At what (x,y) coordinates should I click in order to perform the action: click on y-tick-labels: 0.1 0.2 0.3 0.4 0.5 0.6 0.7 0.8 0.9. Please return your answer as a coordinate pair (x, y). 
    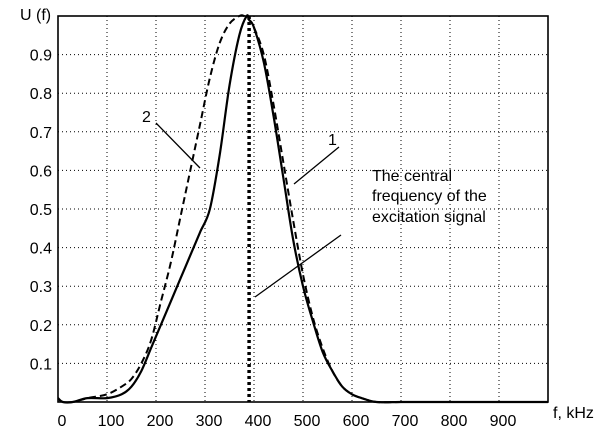
    Looking at the image, I should click on (41, 211).